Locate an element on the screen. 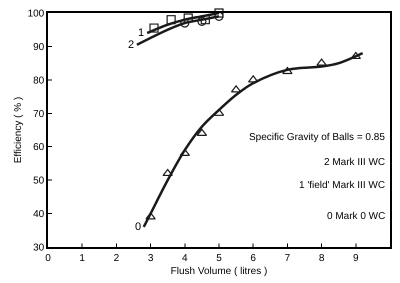  annotation: 0 Mark 0 WC is located at coordinates (356, 216).